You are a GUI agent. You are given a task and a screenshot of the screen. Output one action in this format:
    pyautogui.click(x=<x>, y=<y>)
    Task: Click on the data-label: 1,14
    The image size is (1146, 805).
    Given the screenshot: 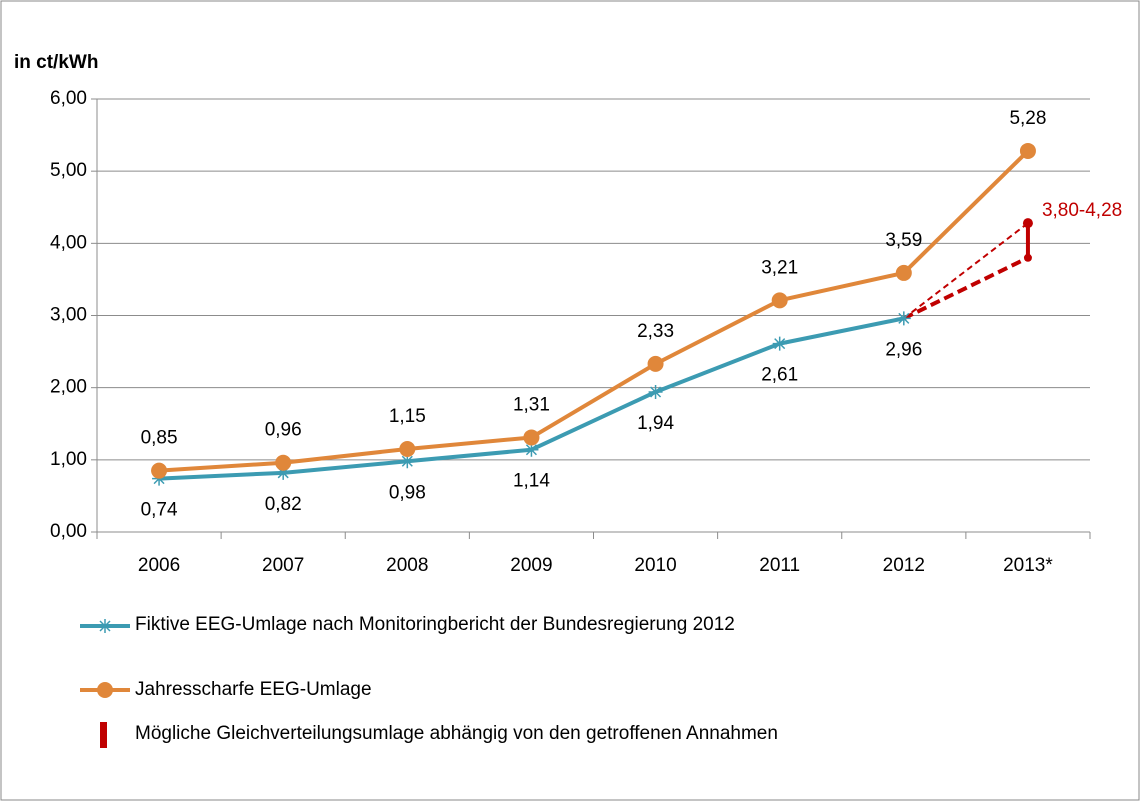 What is the action you would take?
    pyautogui.click(x=531, y=481)
    